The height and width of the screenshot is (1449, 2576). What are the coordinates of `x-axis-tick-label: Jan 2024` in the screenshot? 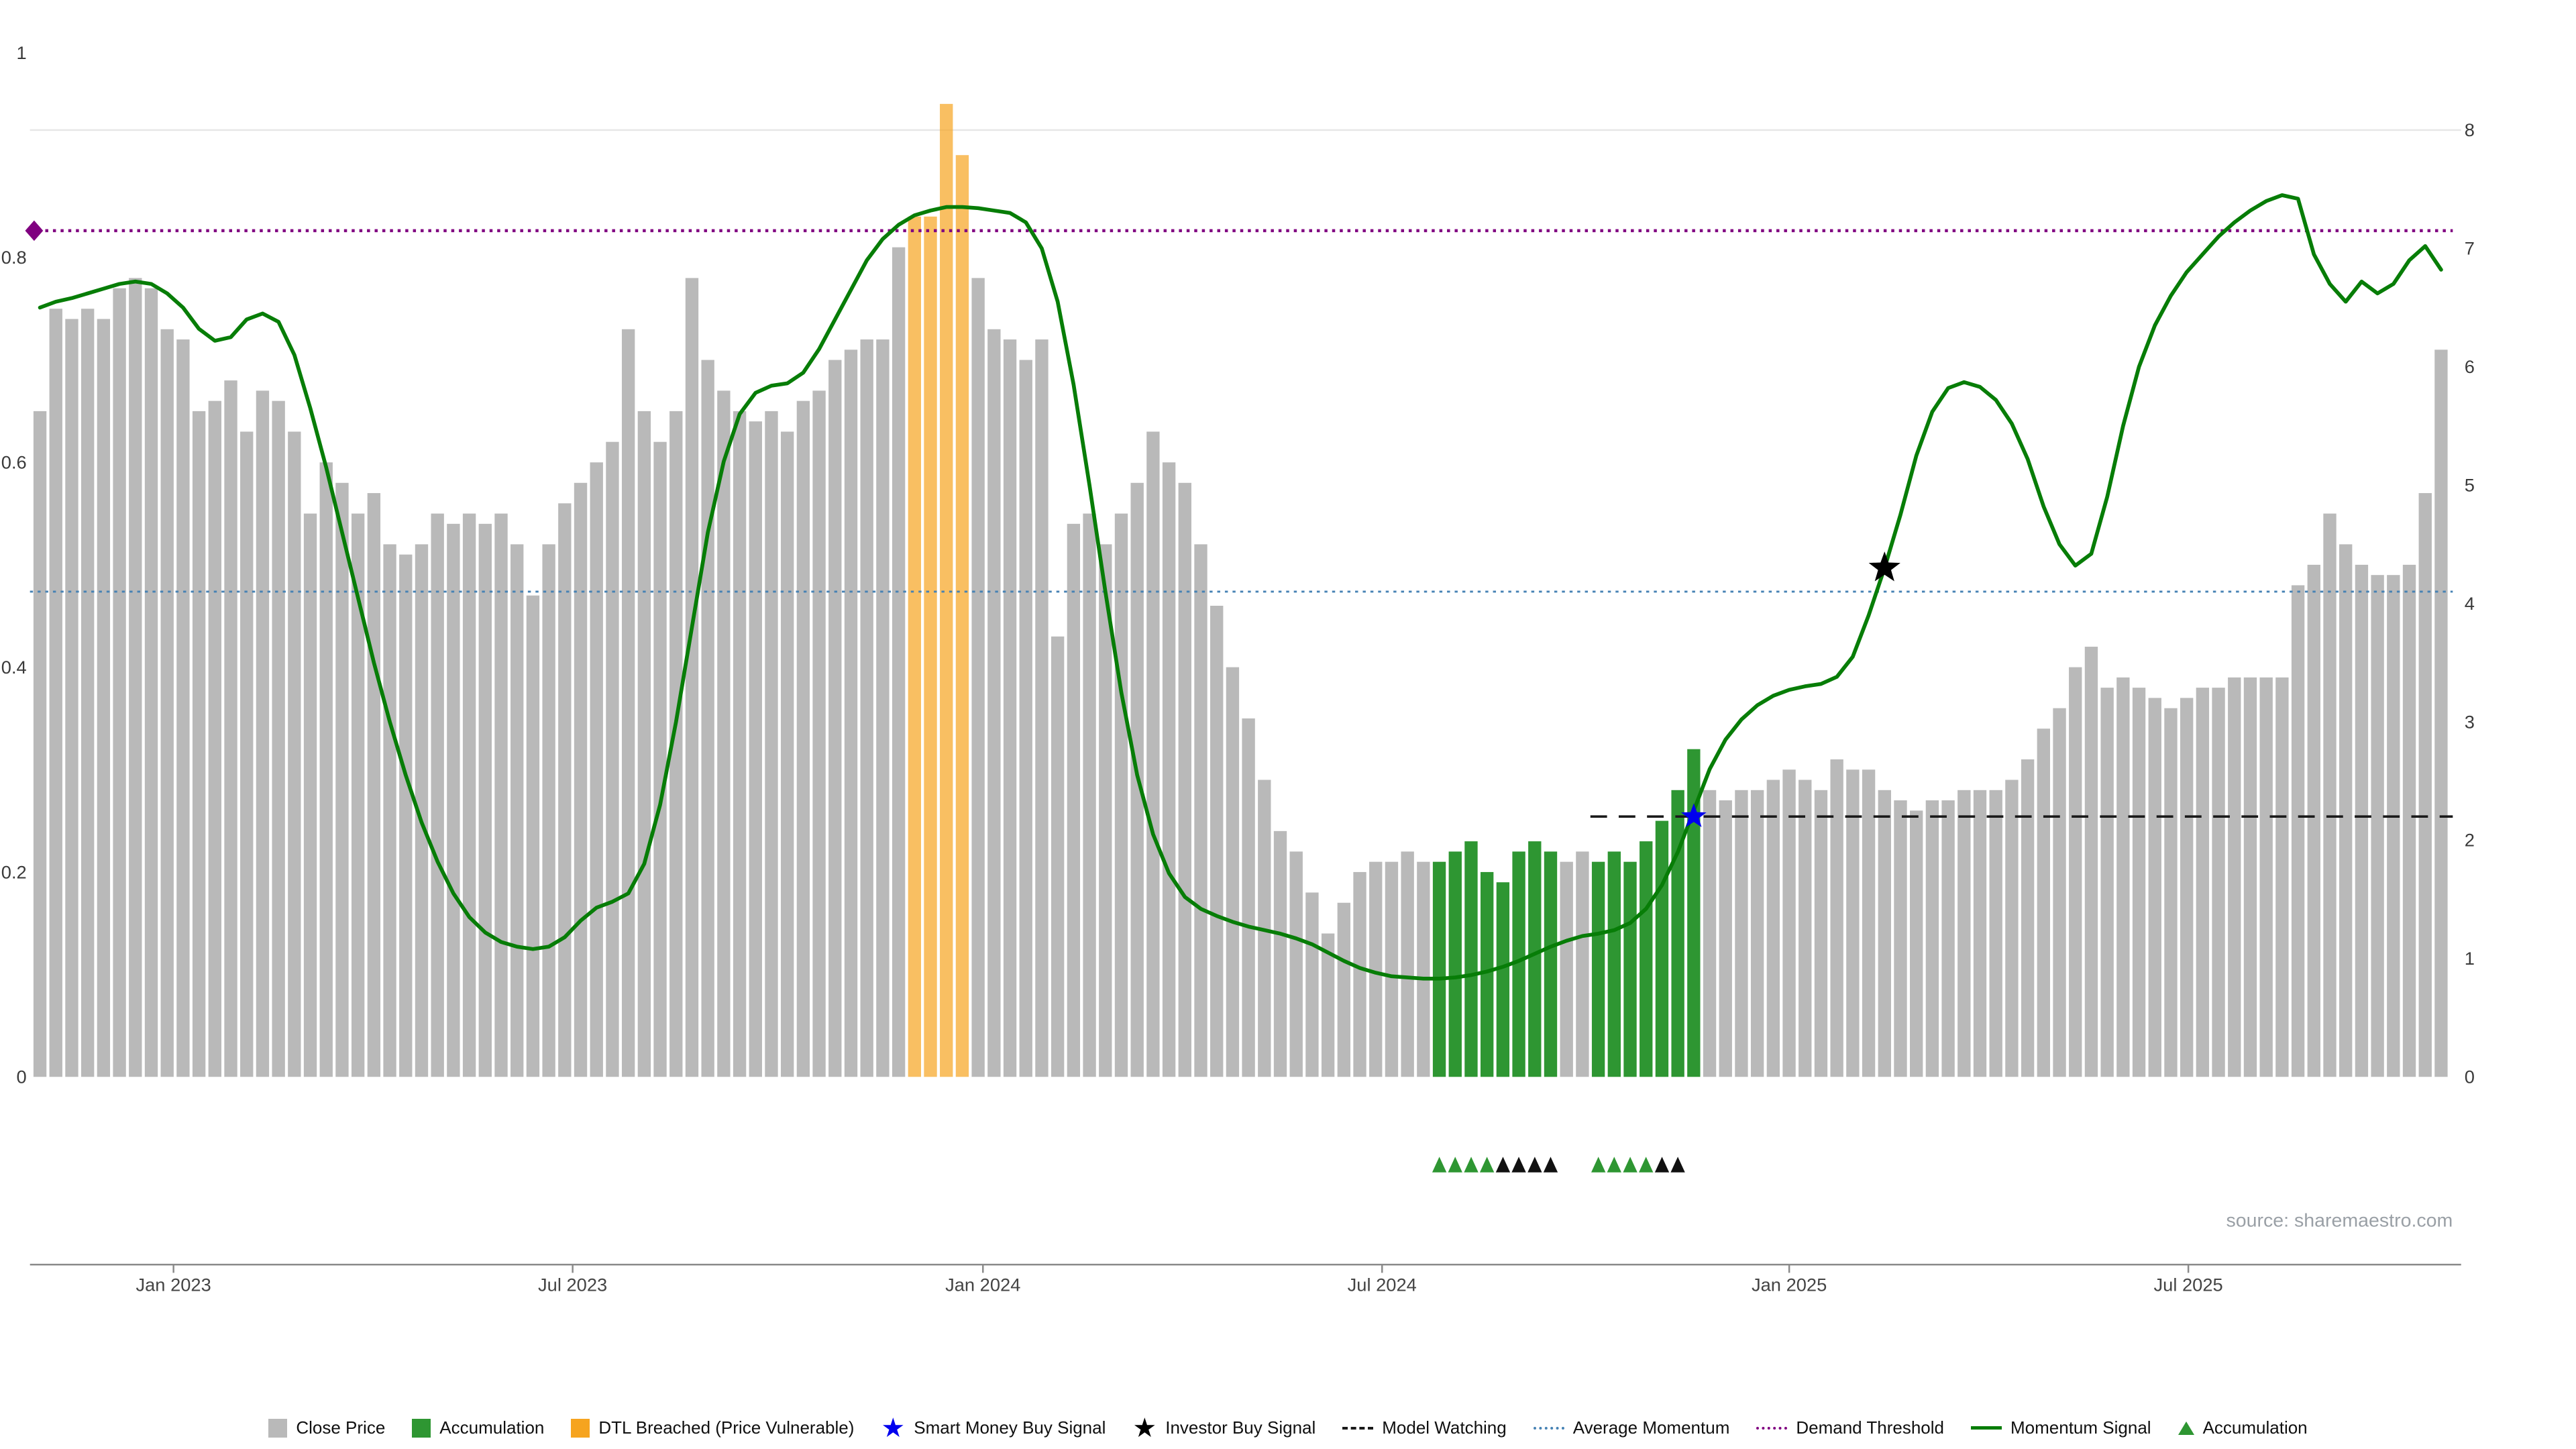 It's located at (982, 1285).